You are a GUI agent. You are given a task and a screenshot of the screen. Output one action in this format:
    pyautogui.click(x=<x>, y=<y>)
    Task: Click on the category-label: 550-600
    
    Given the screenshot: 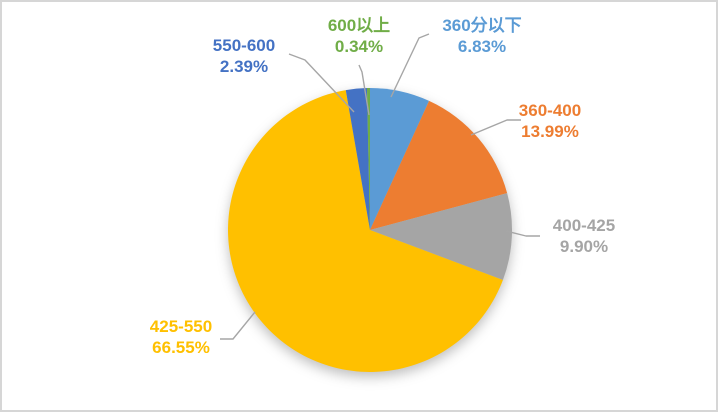 What is the action you would take?
    pyautogui.click(x=244, y=45)
    